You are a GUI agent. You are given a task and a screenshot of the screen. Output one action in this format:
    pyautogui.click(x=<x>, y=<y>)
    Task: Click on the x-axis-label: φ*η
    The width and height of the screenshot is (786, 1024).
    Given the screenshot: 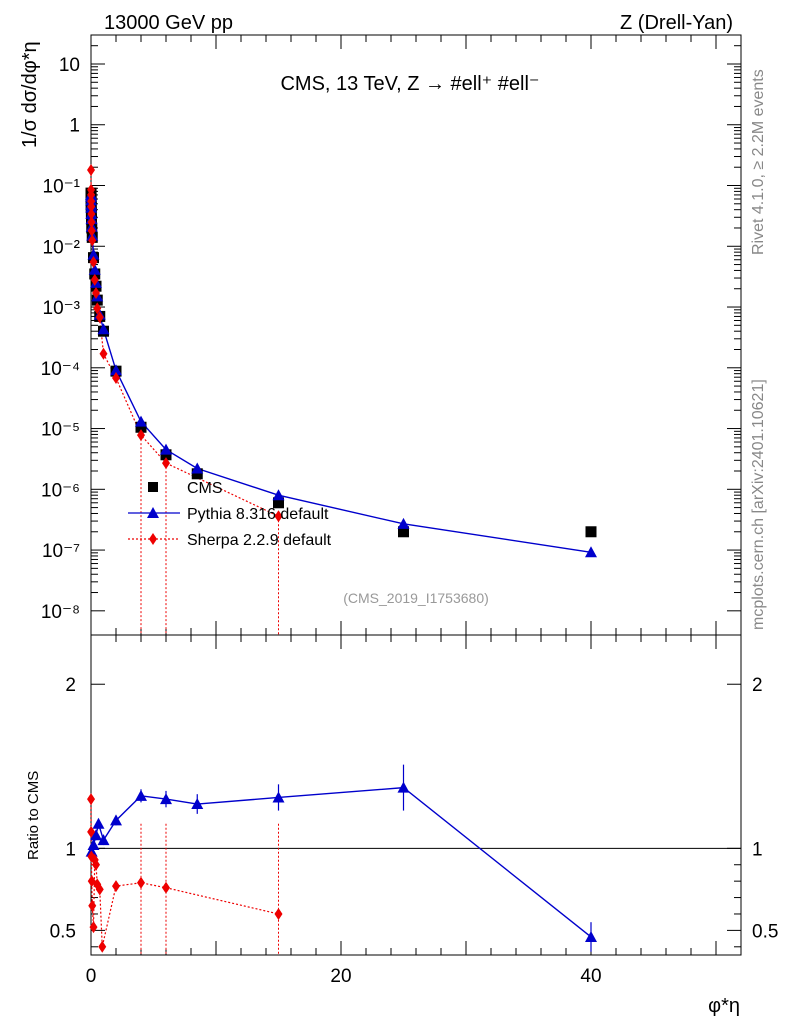 What is the action you would take?
    pyautogui.click(x=724, y=1006)
    